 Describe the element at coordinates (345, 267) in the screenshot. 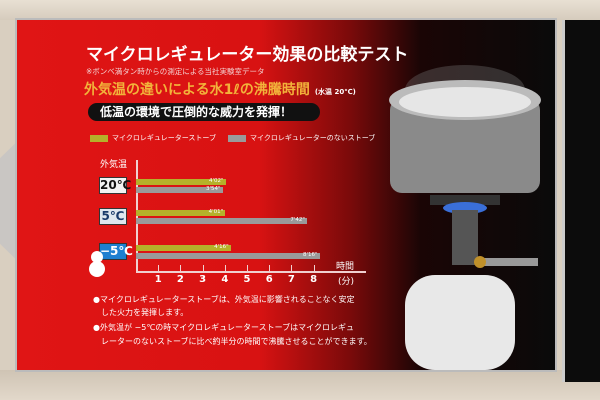

I see `x-axis-label: 時間` at that location.